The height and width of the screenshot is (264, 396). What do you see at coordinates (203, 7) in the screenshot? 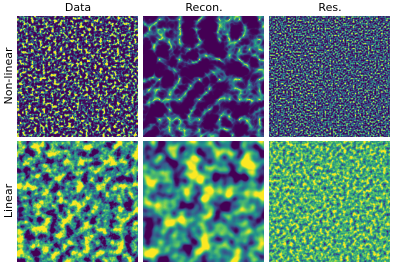
I see `column-title: Recon.` at bounding box center [203, 7].